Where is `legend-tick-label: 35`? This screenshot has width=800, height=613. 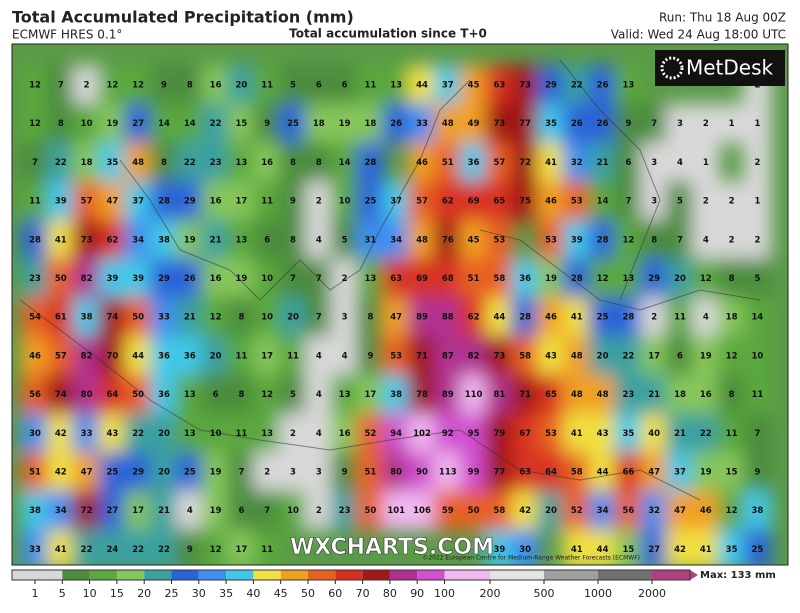
legend-tick-label: 35 is located at coordinates (226, 593).